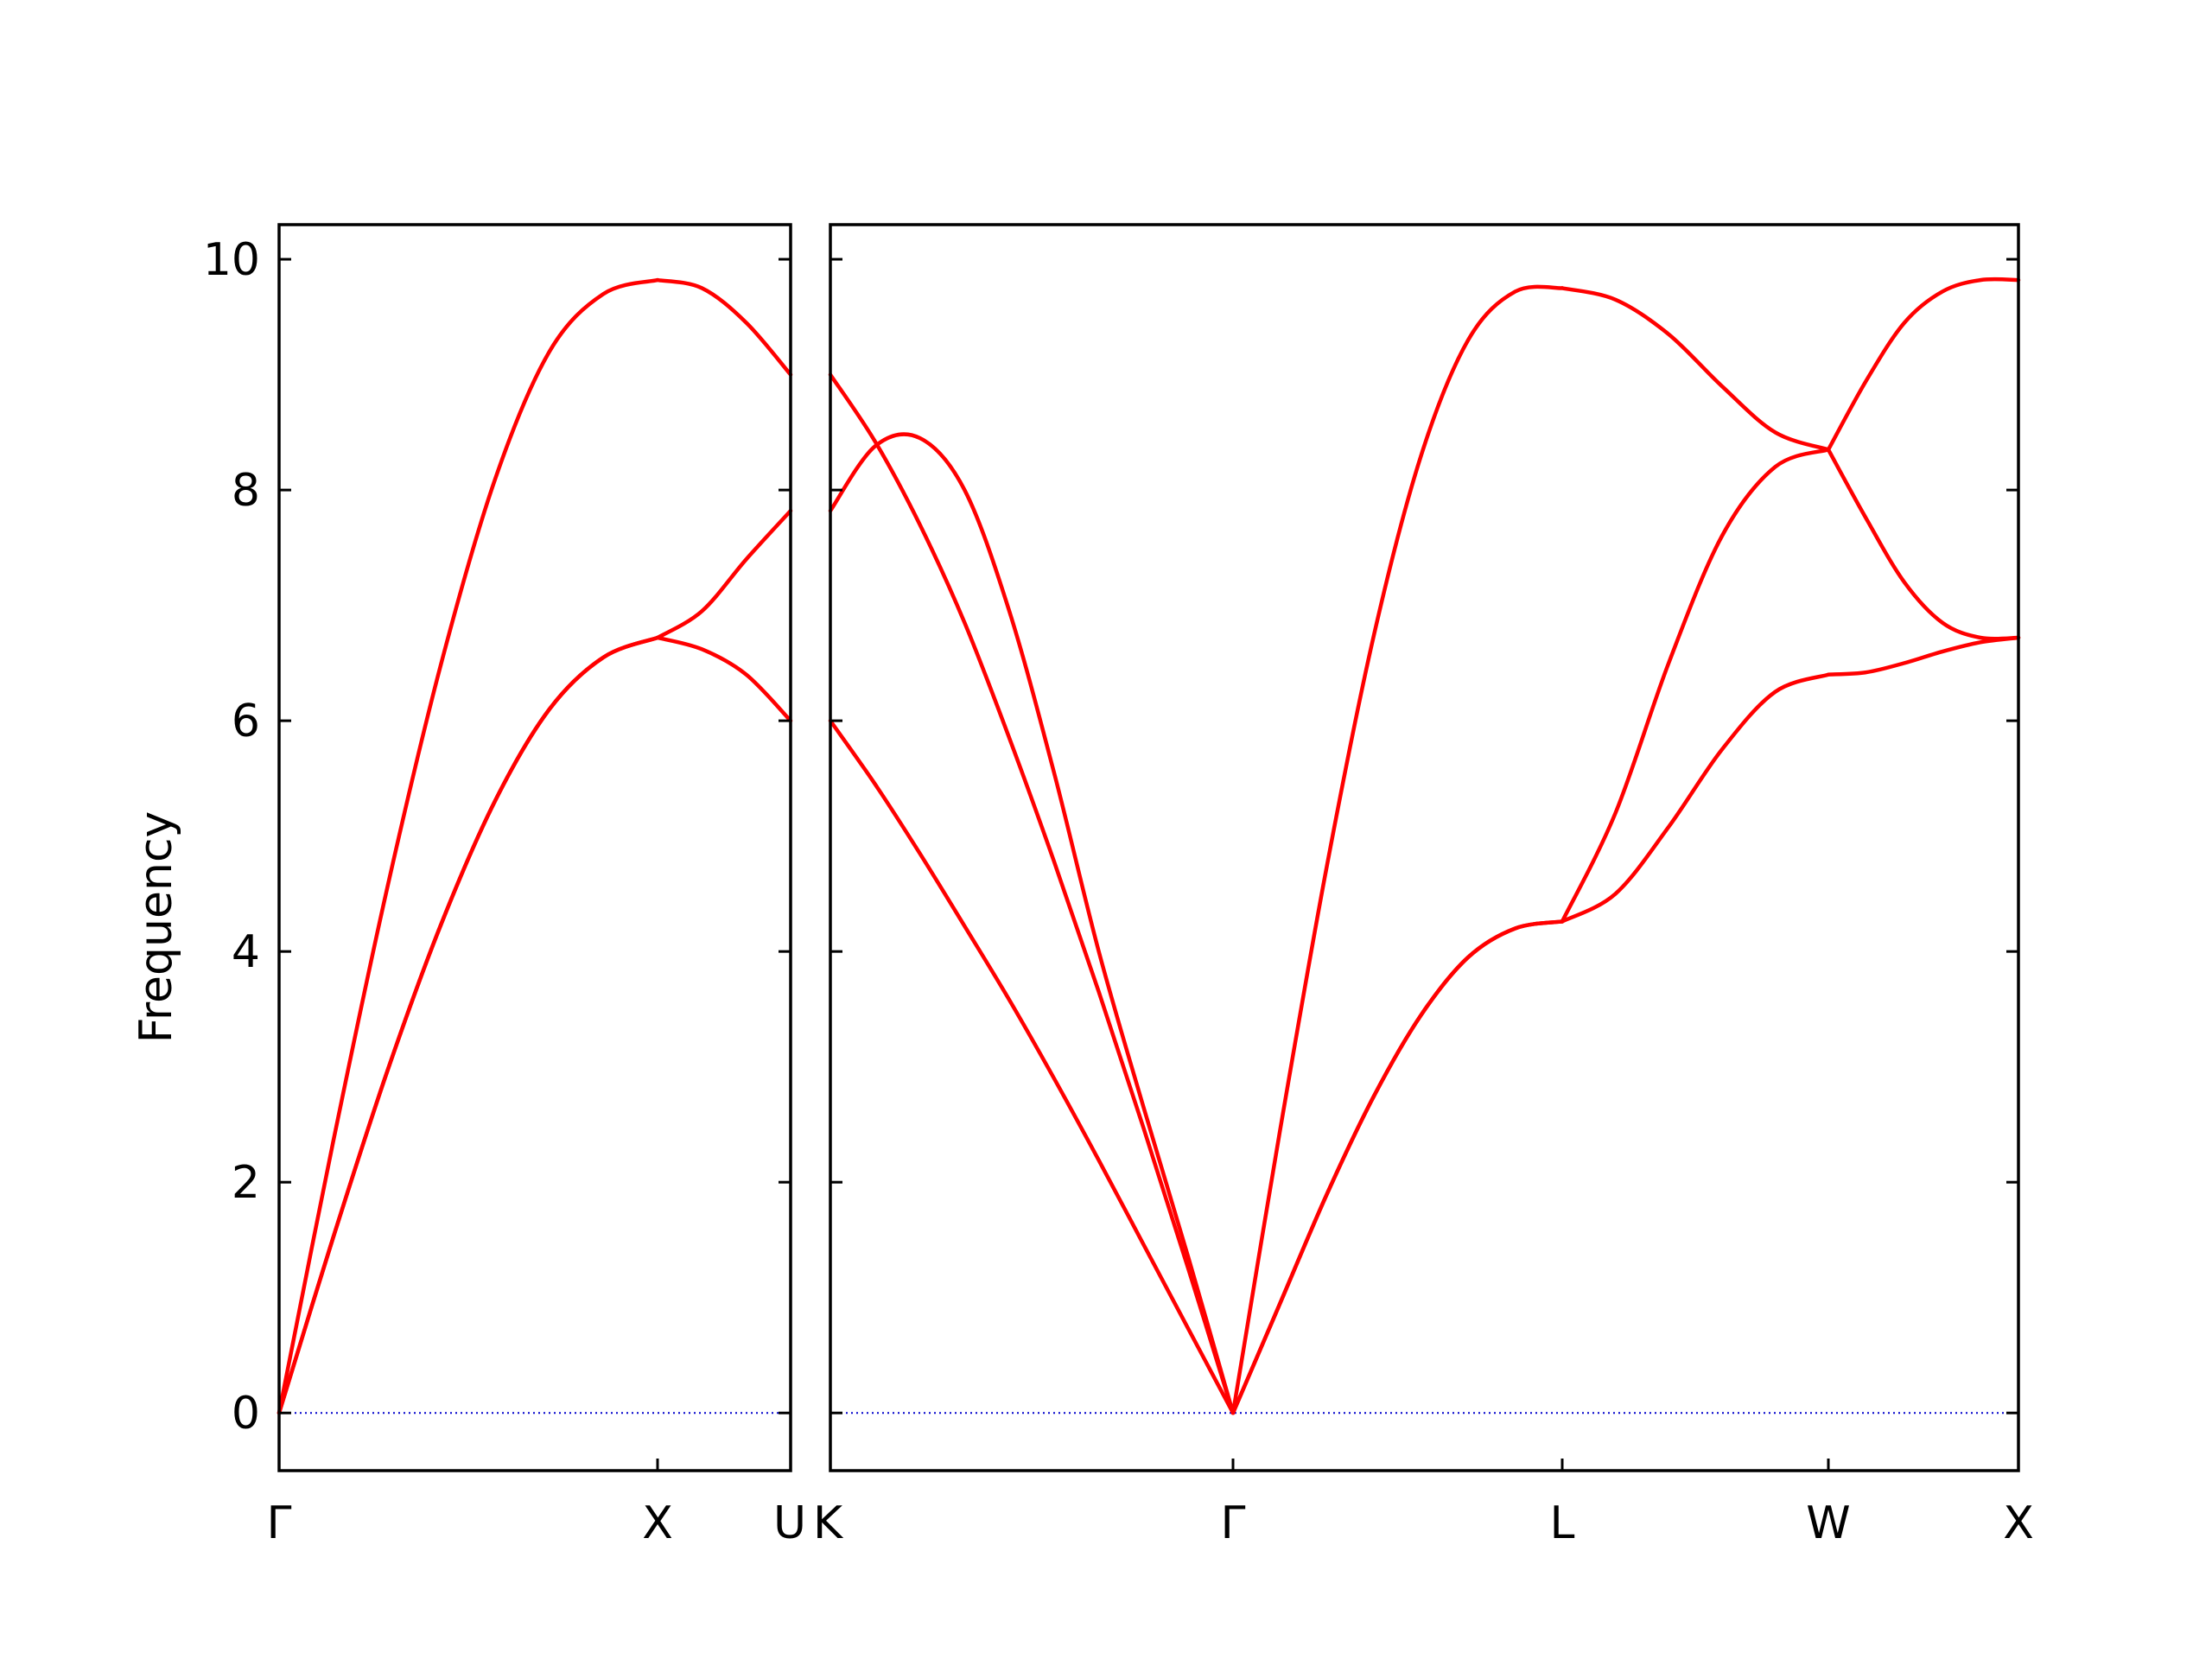  What do you see at coordinates (156, 928) in the screenshot?
I see `y-axis-label: Frequency` at bounding box center [156, 928].